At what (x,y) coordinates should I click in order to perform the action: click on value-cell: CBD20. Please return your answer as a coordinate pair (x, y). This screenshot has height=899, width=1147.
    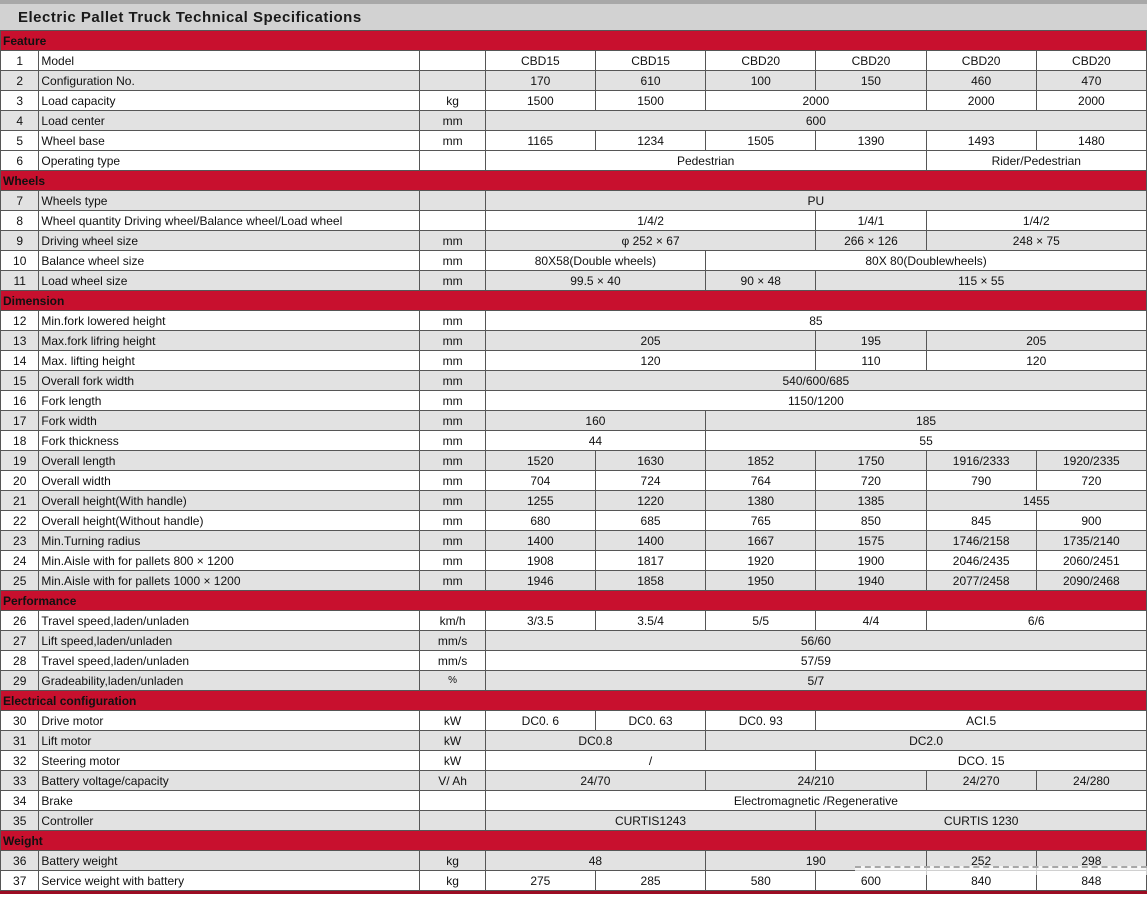
    Looking at the image, I should click on (871, 60).